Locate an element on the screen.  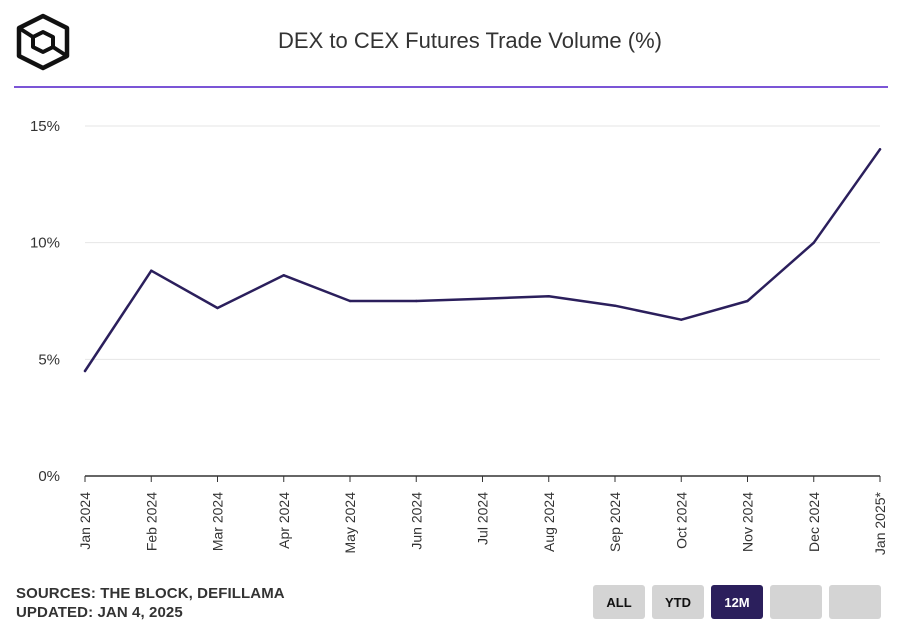
x-tick-label: Oct 2024 is located at coordinates (681, 520).